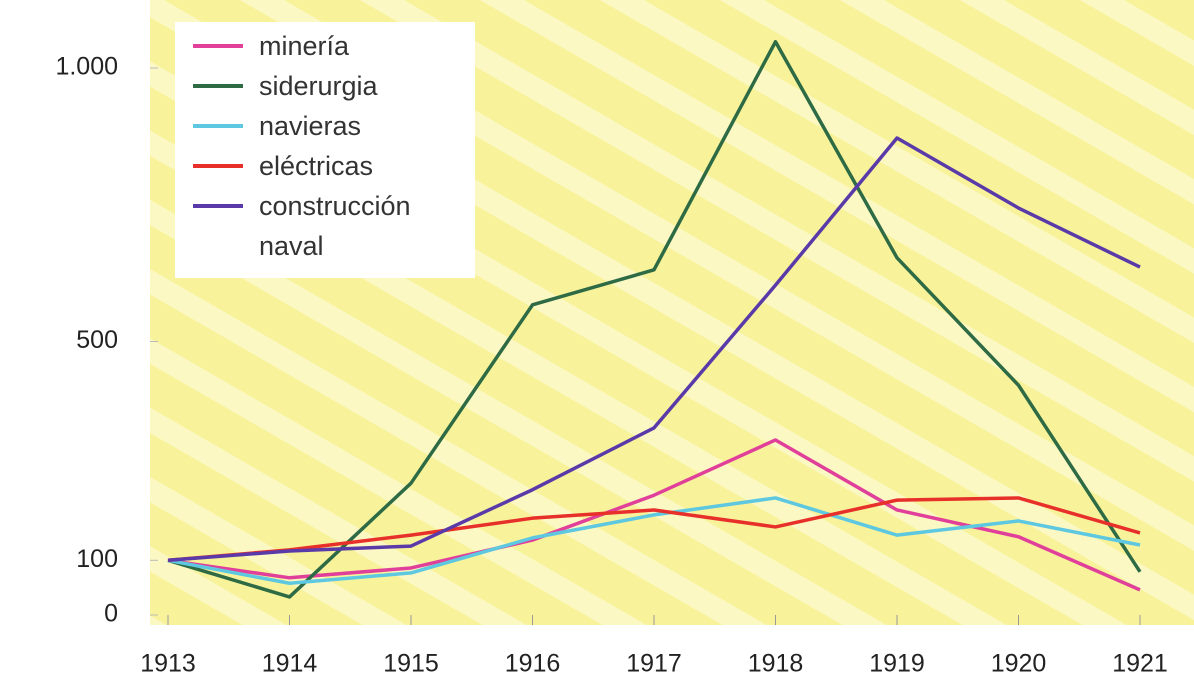  I want to click on legend-label: navieras, so click(310, 126).